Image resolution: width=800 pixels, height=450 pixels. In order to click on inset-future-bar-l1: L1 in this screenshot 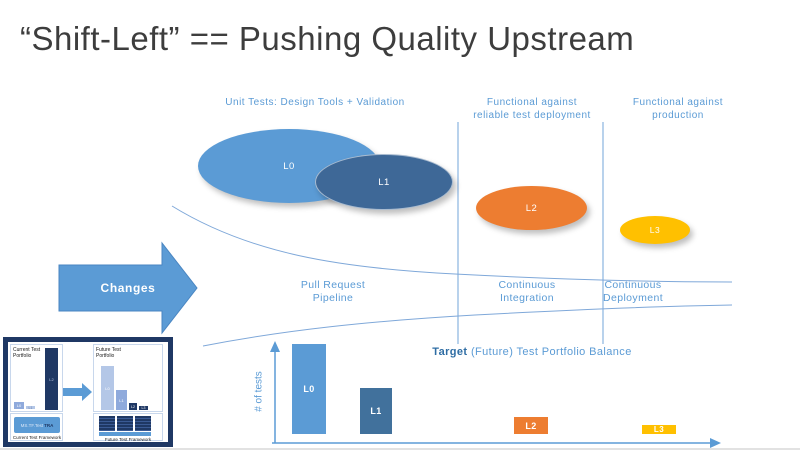, I will do `click(121, 400)`.